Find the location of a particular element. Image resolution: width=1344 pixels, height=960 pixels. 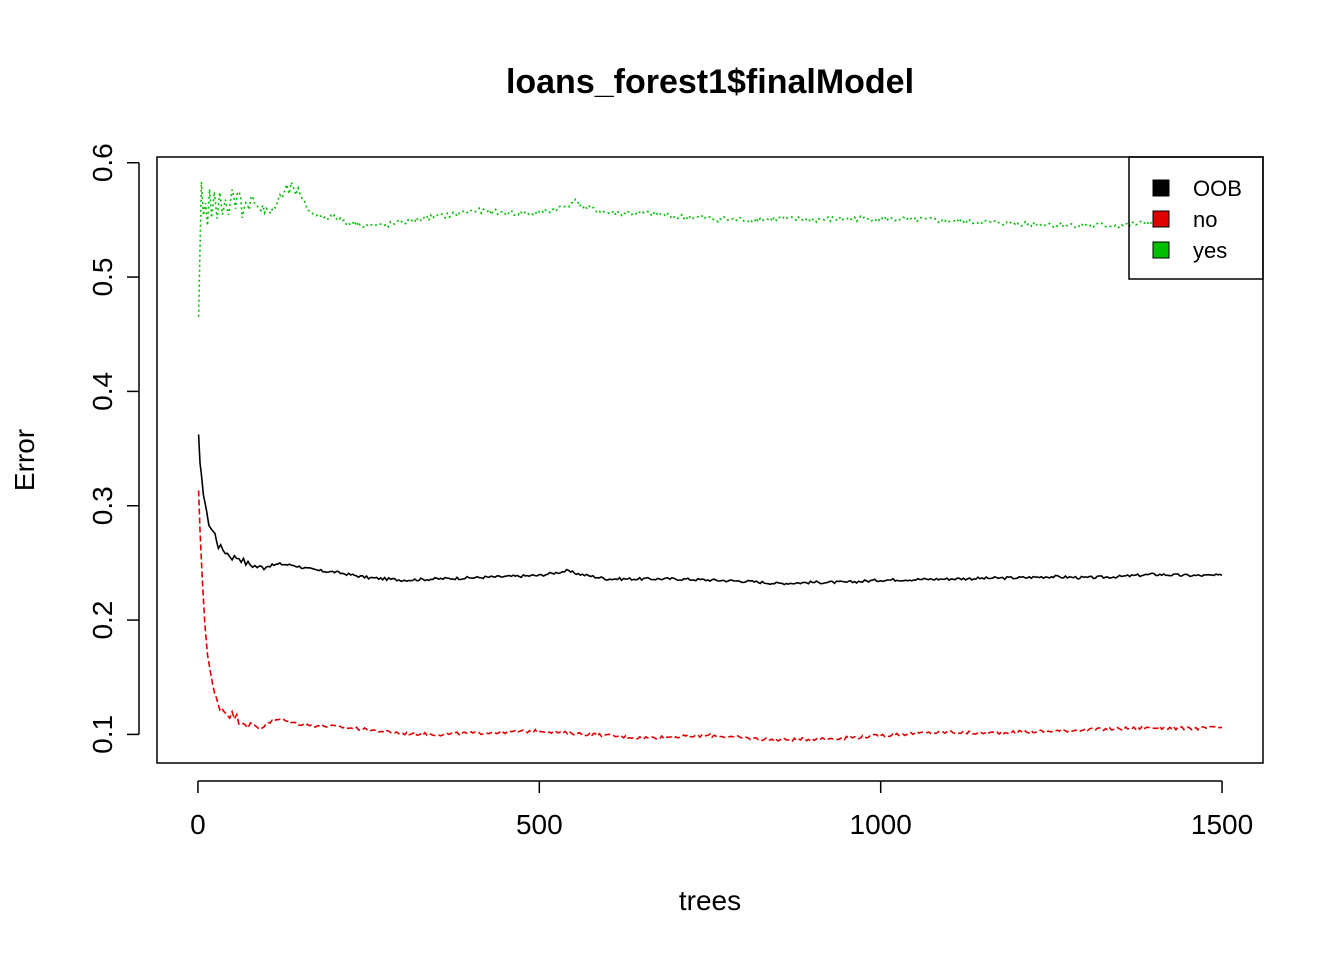

x-tick-label: 1000 is located at coordinates (881, 824).